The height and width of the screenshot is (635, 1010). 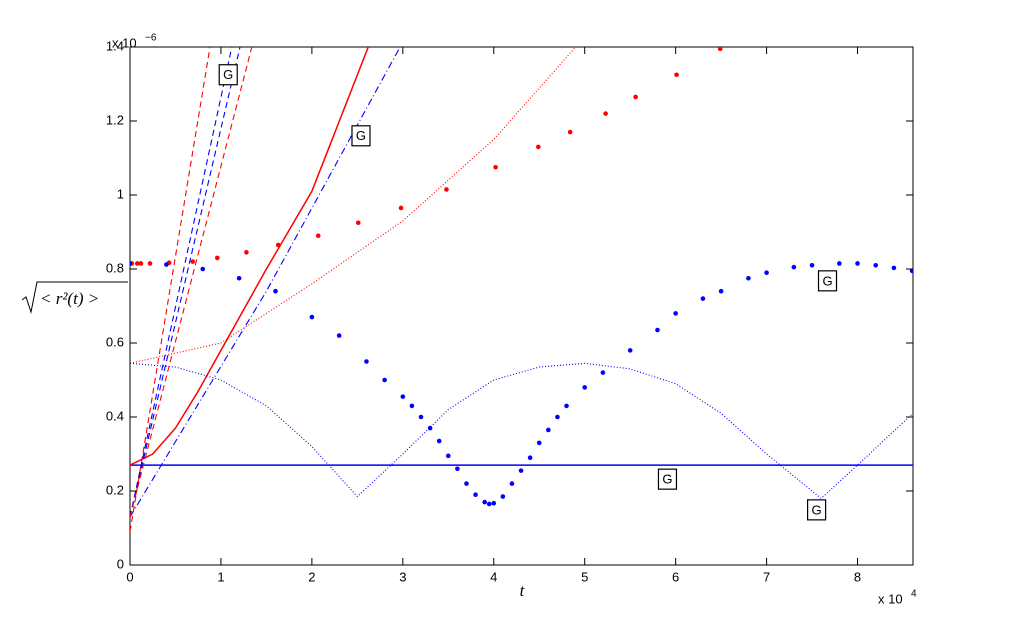 I want to click on x-tick-label: 6, so click(x=675, y=576).